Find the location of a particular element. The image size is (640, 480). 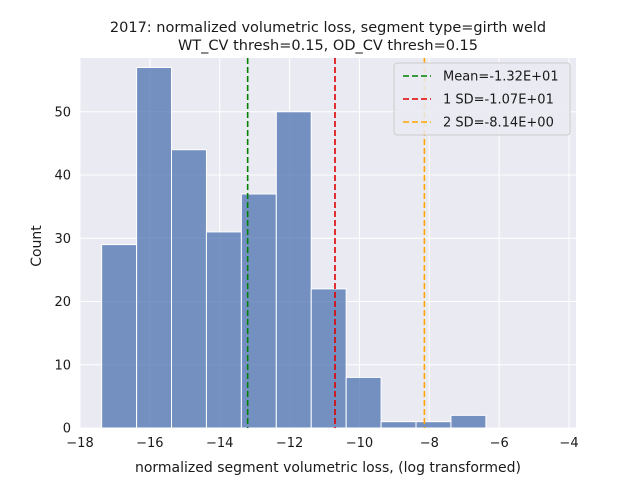

chart-title-line2: WT_CV thresh=0.15, OD_CV thresh=0.15 is located at coordinates (328, 46).